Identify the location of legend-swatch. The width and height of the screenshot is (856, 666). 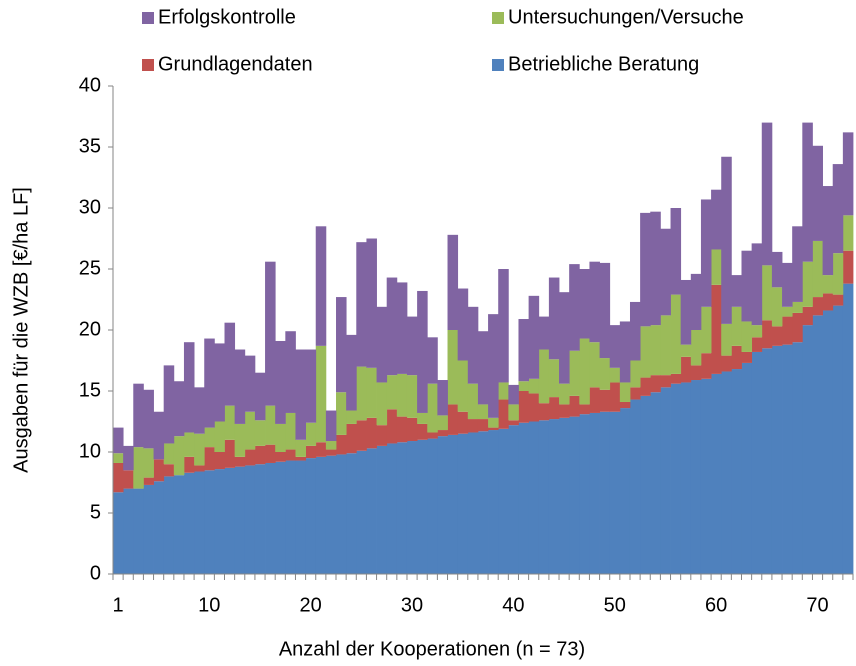
(498, 65).